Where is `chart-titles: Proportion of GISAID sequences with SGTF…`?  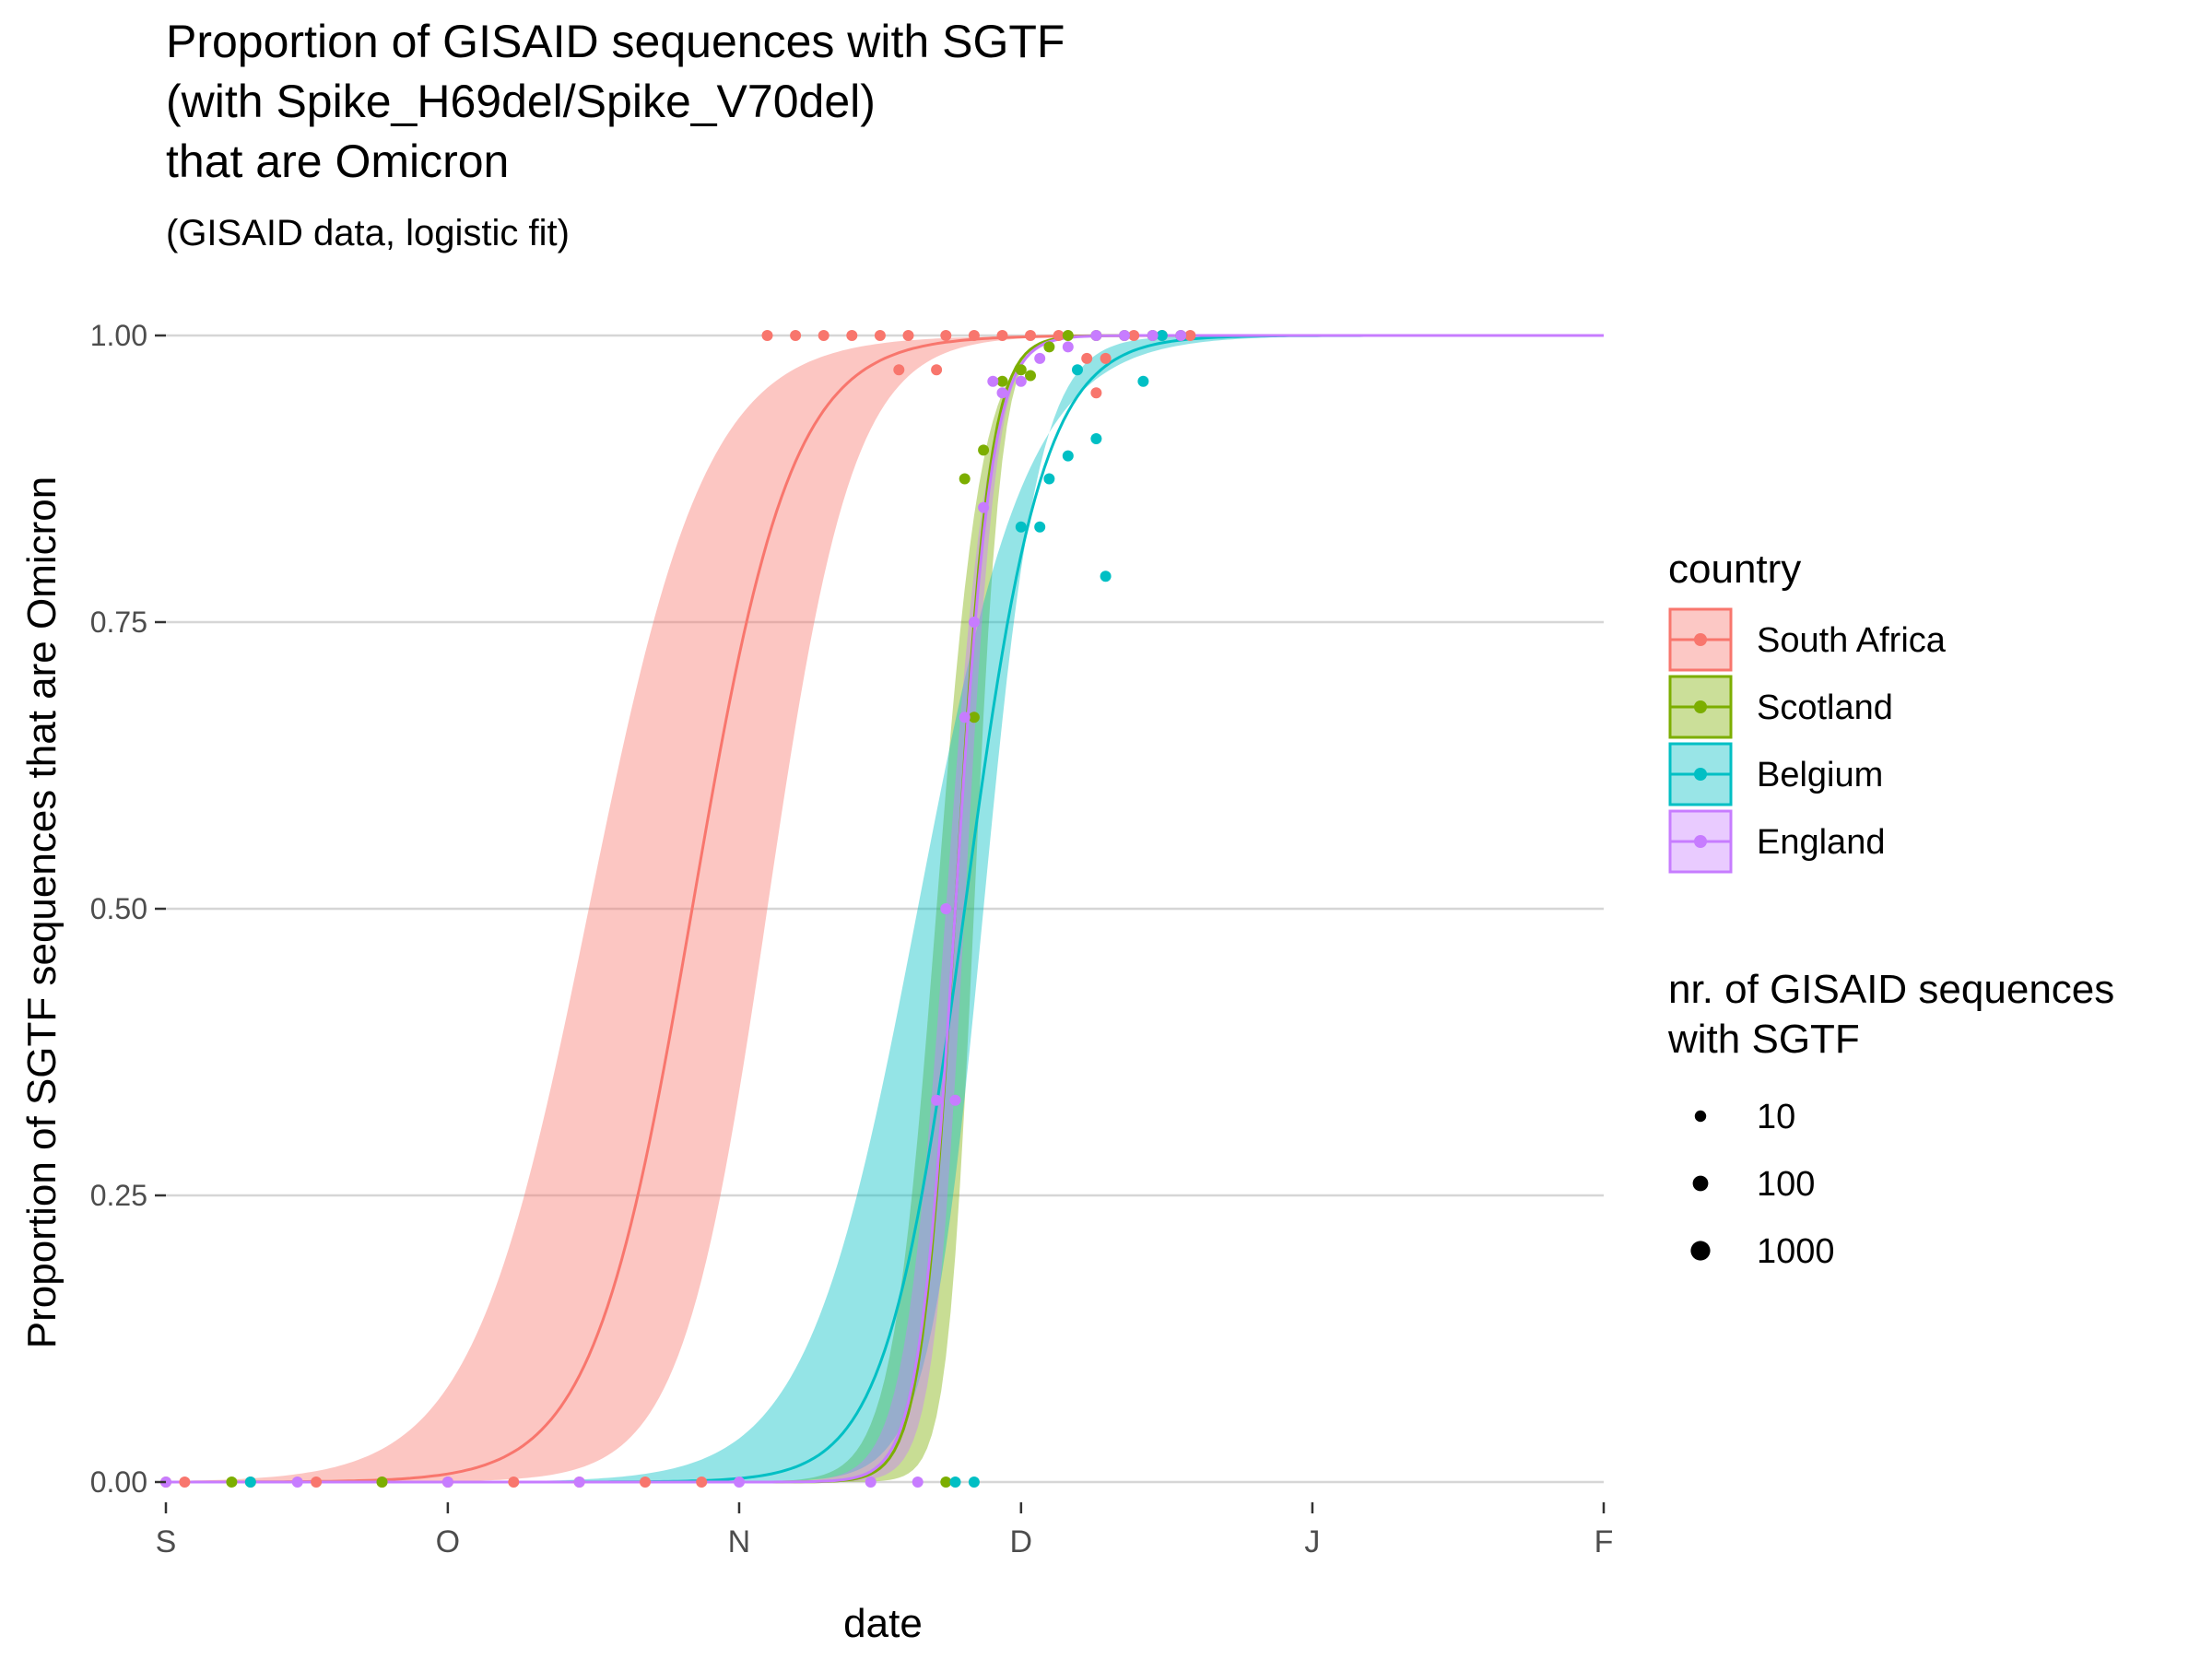
chart-titles: Proportion of GISAID sequences with SGTF… is located at coordinates (615, 134).